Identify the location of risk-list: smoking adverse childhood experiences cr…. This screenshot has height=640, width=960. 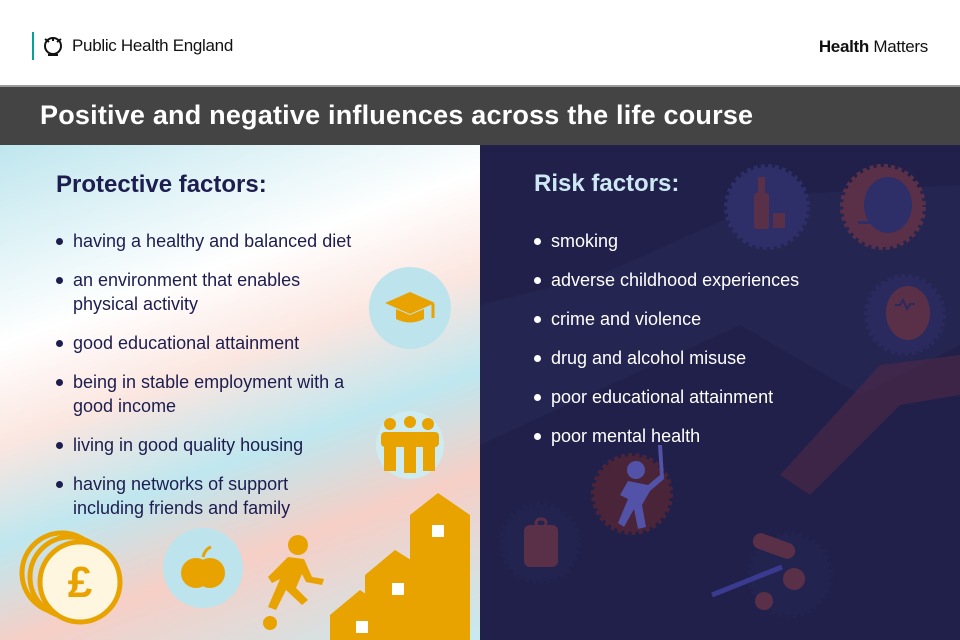
(666, 346).